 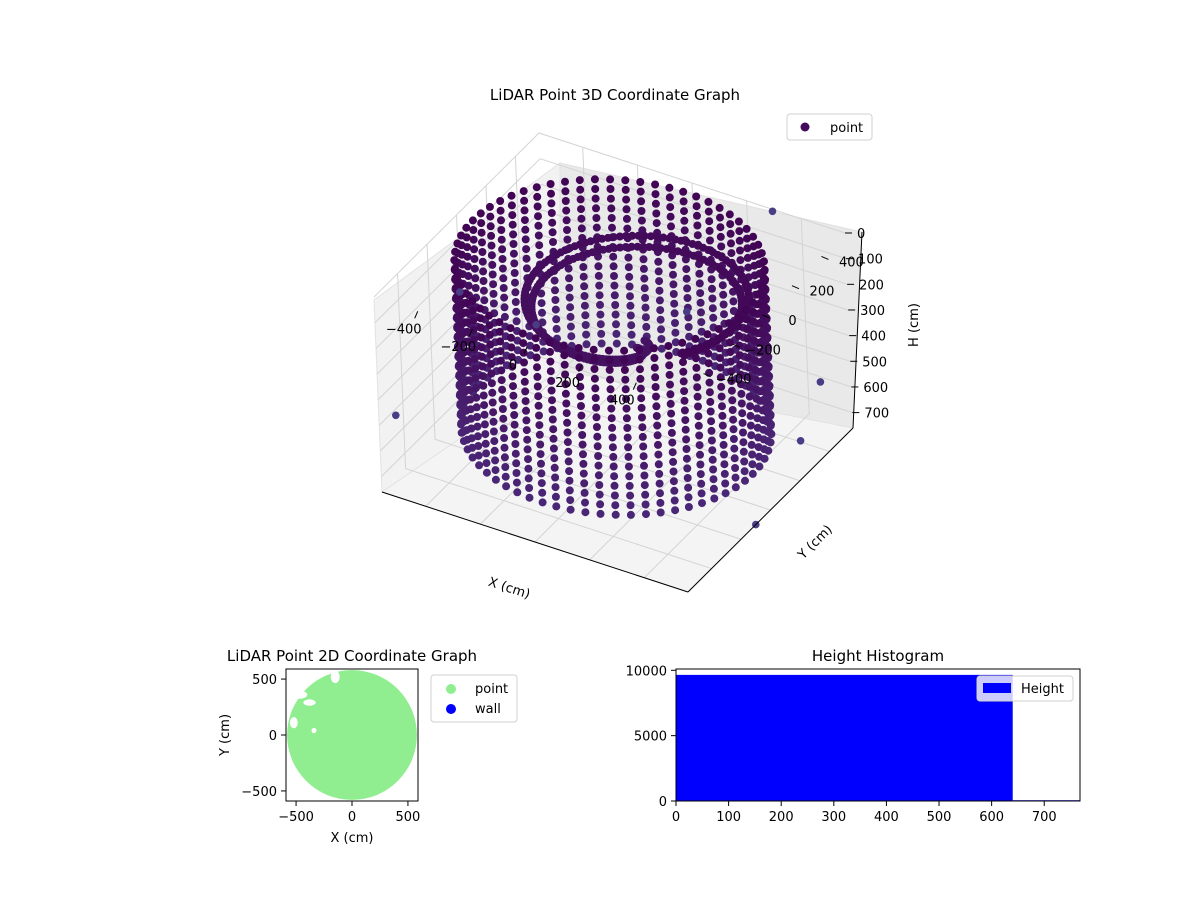 What do you see at coordinates (488, 709) in the screenshot?
I see `legend-label-wall: wall` at bounding box center [488, 709].